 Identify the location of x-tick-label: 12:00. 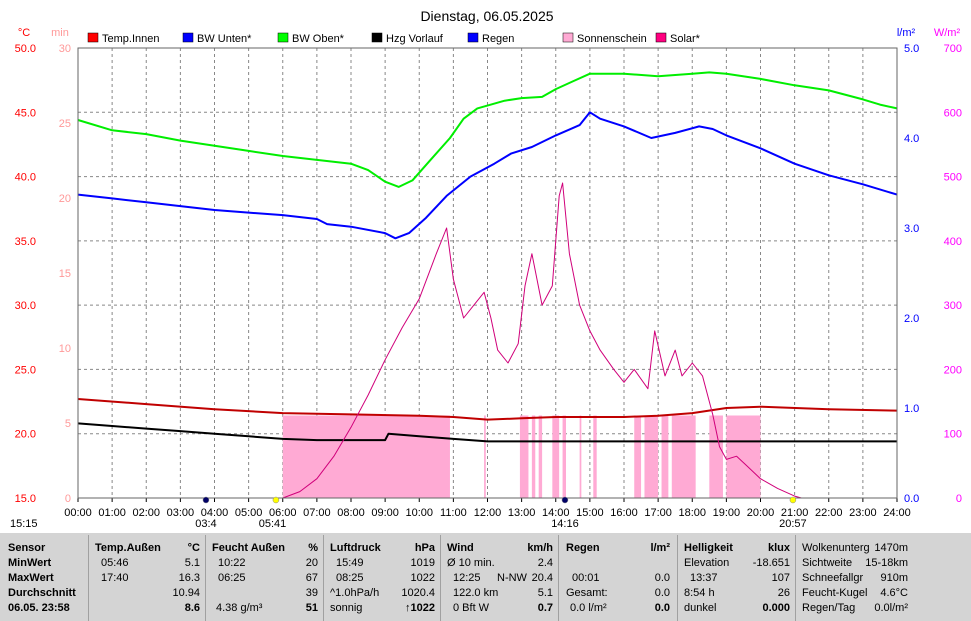
(488, 513).